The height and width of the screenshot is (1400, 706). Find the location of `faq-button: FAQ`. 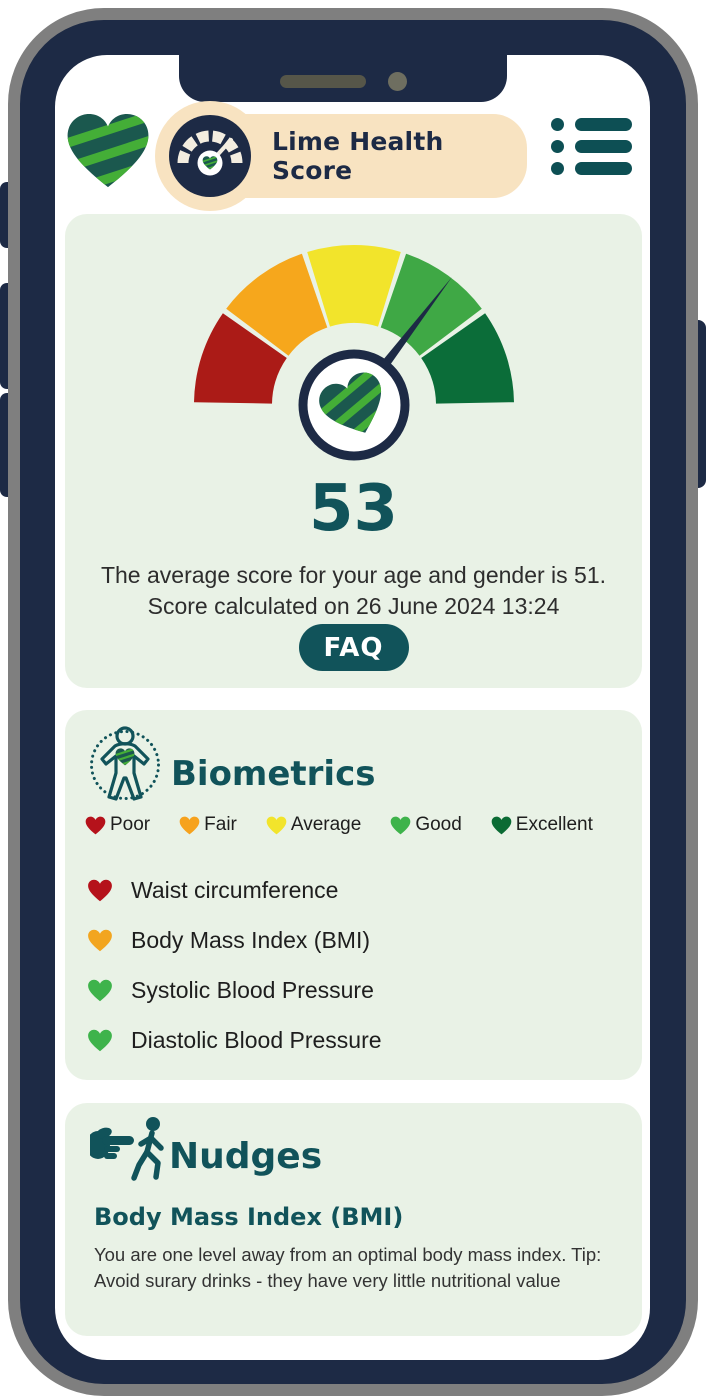

faq-button: FAQ is located at coordinates (353, 647).